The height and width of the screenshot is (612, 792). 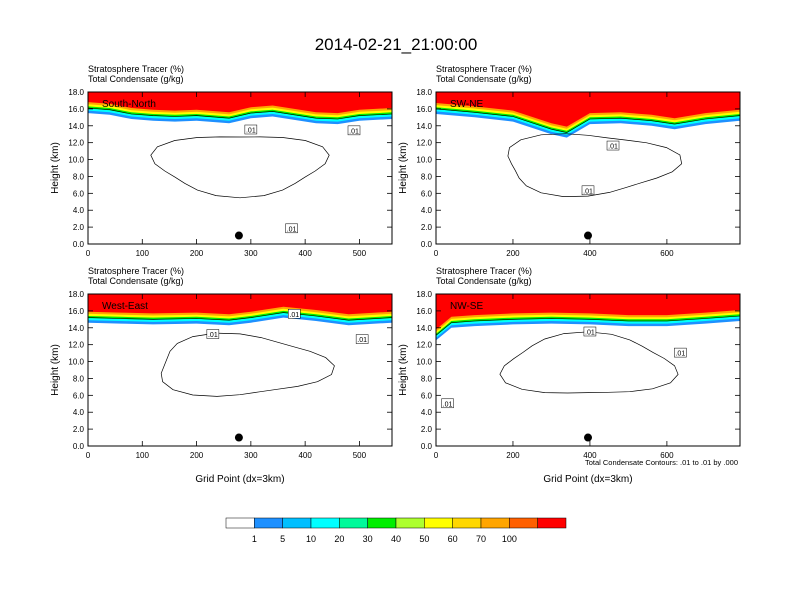 What do you see at coordinates (587, 479) in the screenshot?
I see `x-axis-label: Grid Point (dx=3km)` at bounding box center [587, 479].